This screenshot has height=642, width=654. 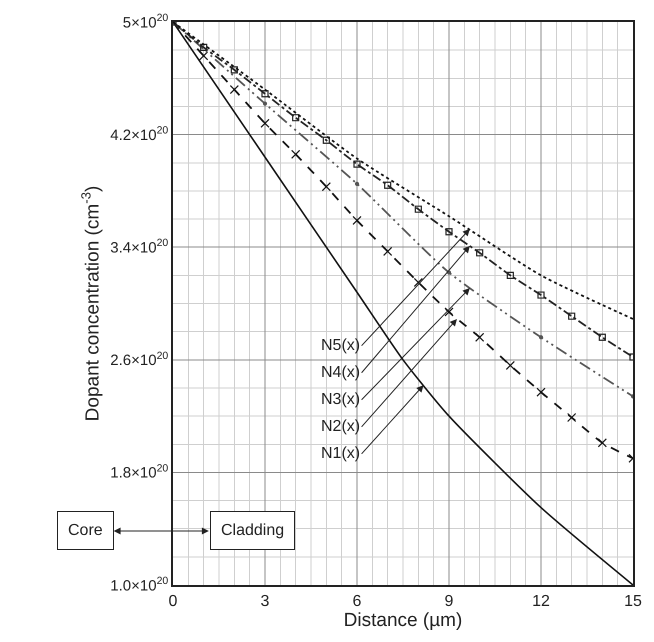 What do you see at coordinates (139, 360) in the screenshot?
I see `y-tick-label: 2.6×10$^{20}$` at bounding box center [139, 360].